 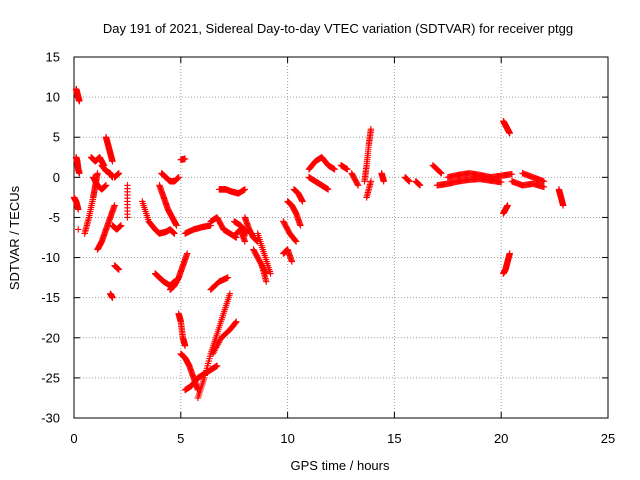 I want to click on y-tick-label: -5, so click(x=54, y=217).